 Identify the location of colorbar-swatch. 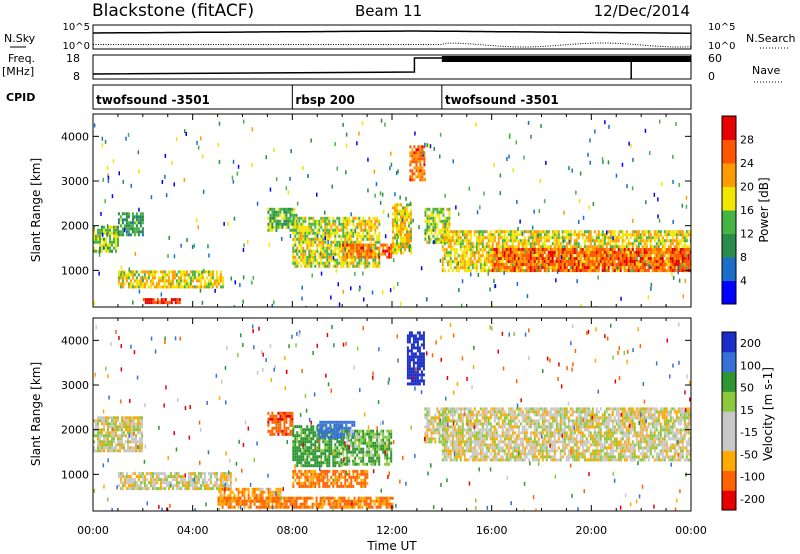
(729, 269).